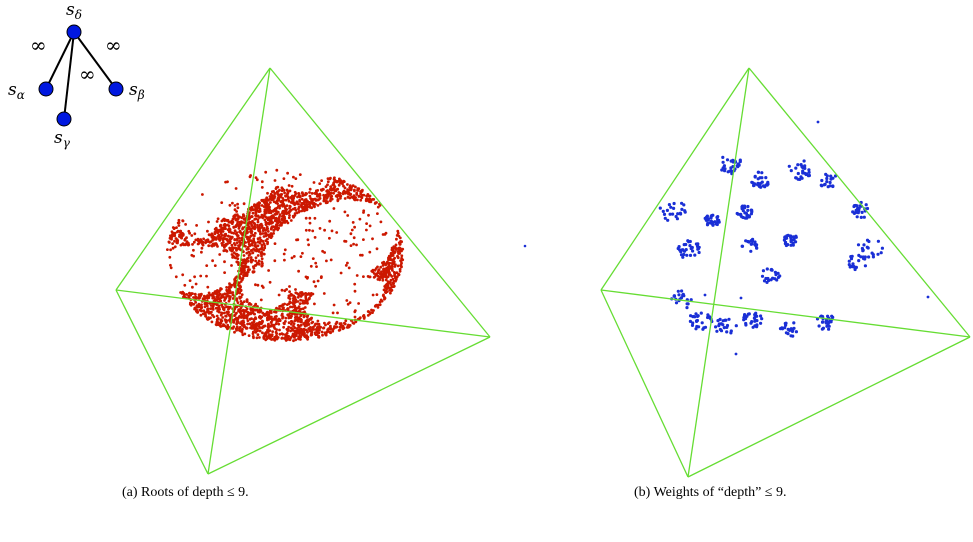  Describe the element at coordinates (785, 313) in the screenshot. I see `simplex-edge` at that location.